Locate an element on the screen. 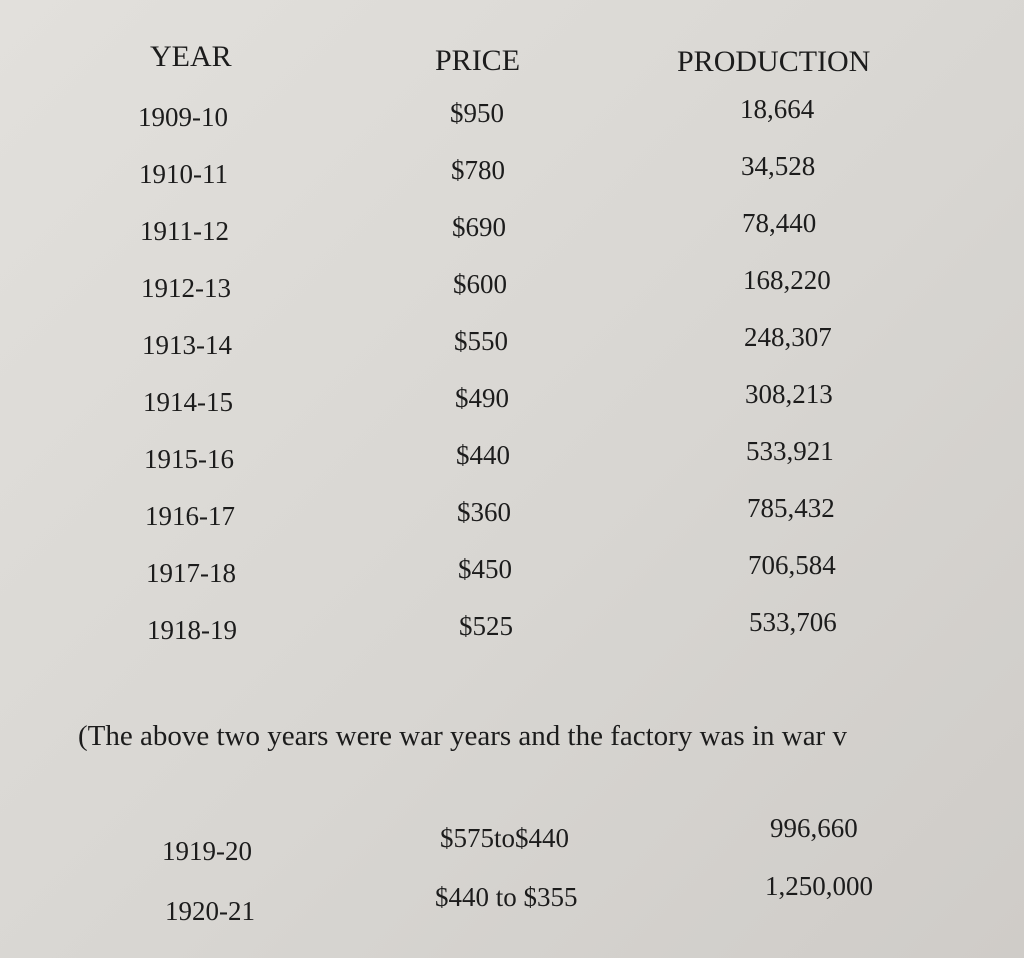 The width and height of the screenshot is (1024, 958). production-cell: 533,921 is located at coordinates (790, 451).